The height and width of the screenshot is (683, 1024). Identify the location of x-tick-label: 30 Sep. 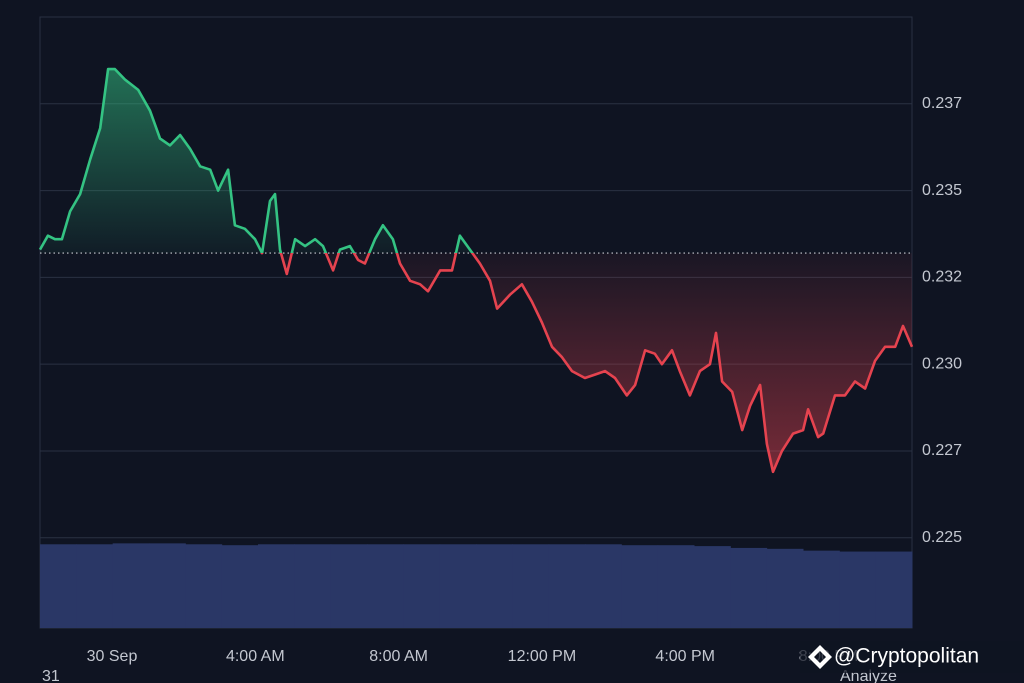
(112, 656).